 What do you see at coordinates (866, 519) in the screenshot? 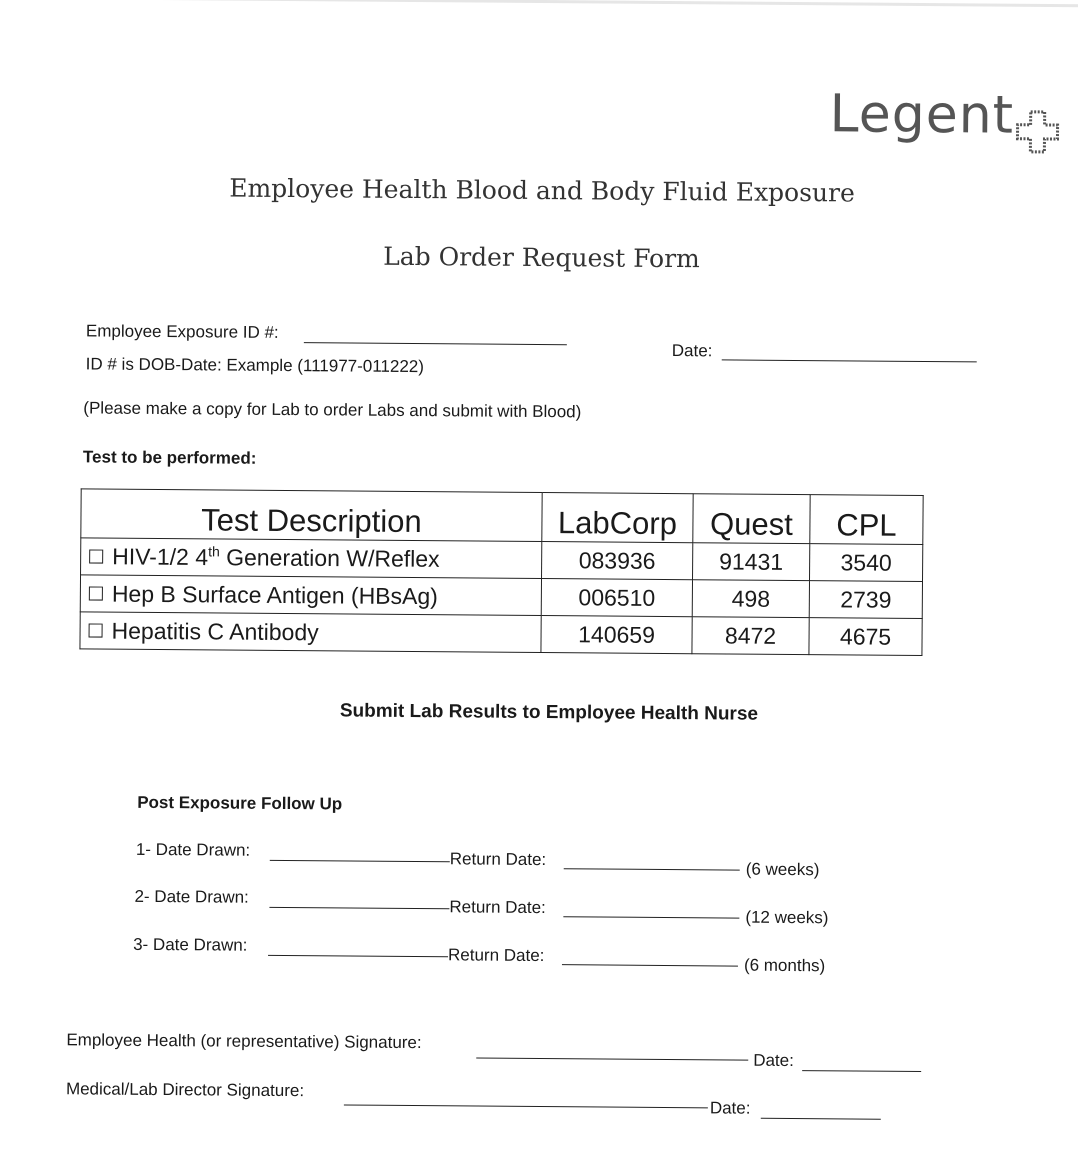
I see `col-cpl: CPL` at bounding box center [866, 519].